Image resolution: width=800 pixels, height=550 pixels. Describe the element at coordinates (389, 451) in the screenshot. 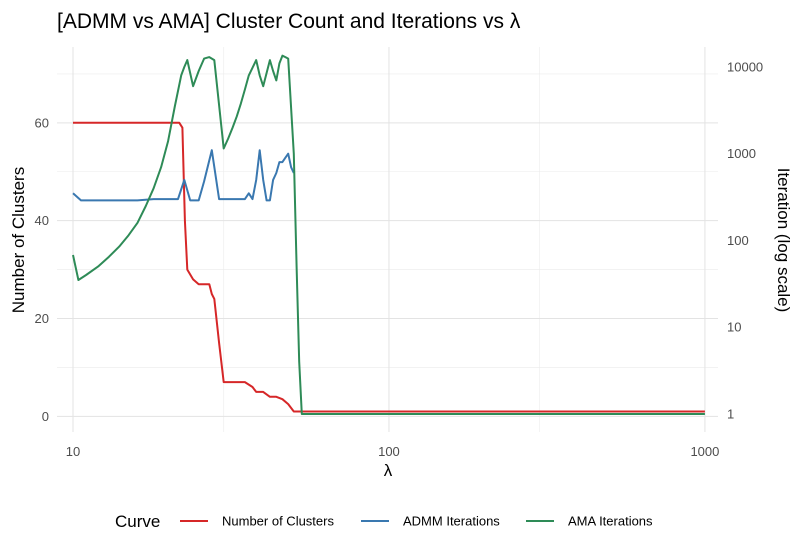

I see `x-tick-label: 100` at that location.